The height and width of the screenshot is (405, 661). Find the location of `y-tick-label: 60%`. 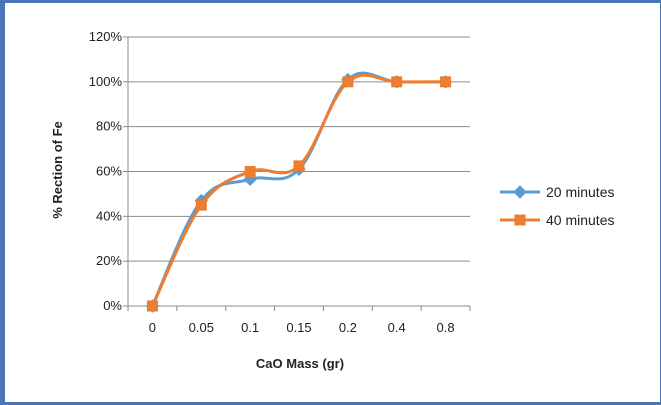

y-tick-label: 60% is located at coordinates (109, 171).